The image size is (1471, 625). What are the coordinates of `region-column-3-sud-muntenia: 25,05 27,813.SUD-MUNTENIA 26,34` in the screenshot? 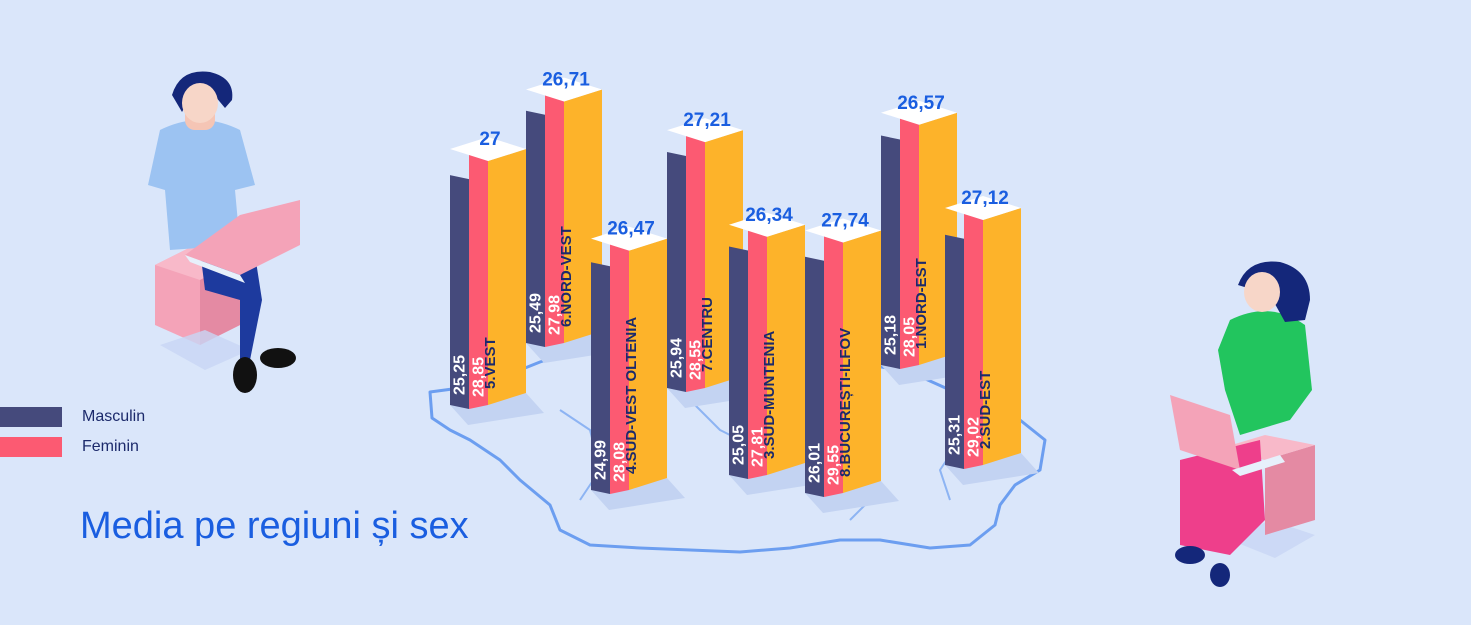 It's located at (776, 350).